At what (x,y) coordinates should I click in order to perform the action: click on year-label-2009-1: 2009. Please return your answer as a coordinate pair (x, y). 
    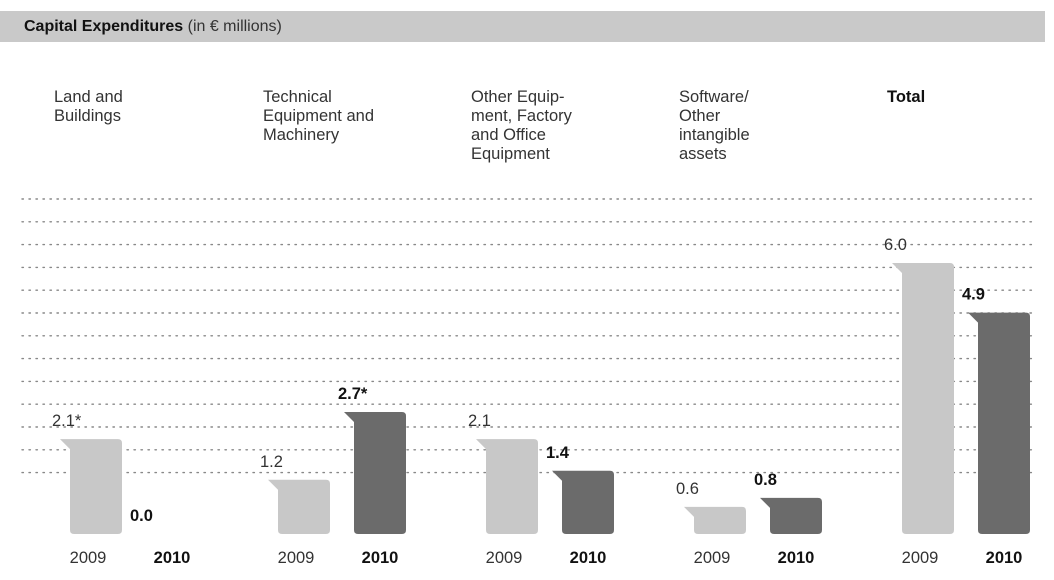
    Looking at the image, I should click on (296, 558).